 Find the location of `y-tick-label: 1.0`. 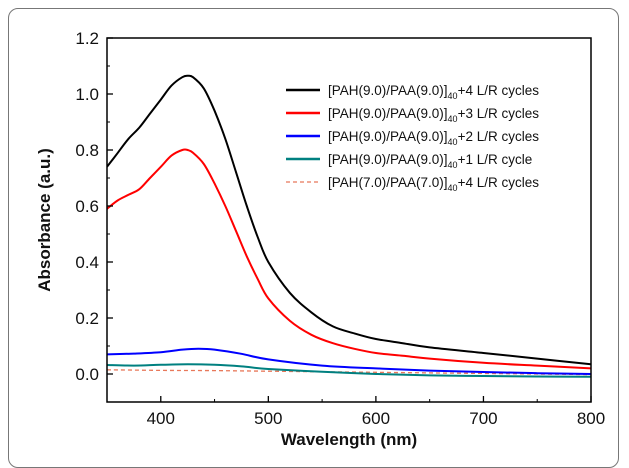

y-tick-label: 1.0 is located at coordinates (87, 94).